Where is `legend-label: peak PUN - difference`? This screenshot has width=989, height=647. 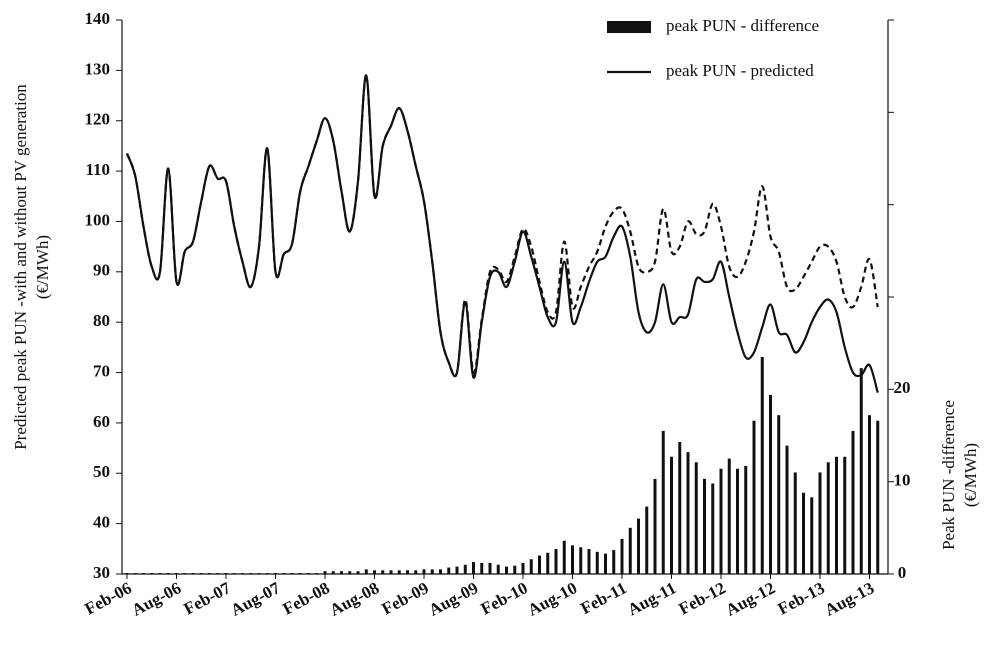
legend-label: peak PUN - difference is located at coordinates (742, 25).